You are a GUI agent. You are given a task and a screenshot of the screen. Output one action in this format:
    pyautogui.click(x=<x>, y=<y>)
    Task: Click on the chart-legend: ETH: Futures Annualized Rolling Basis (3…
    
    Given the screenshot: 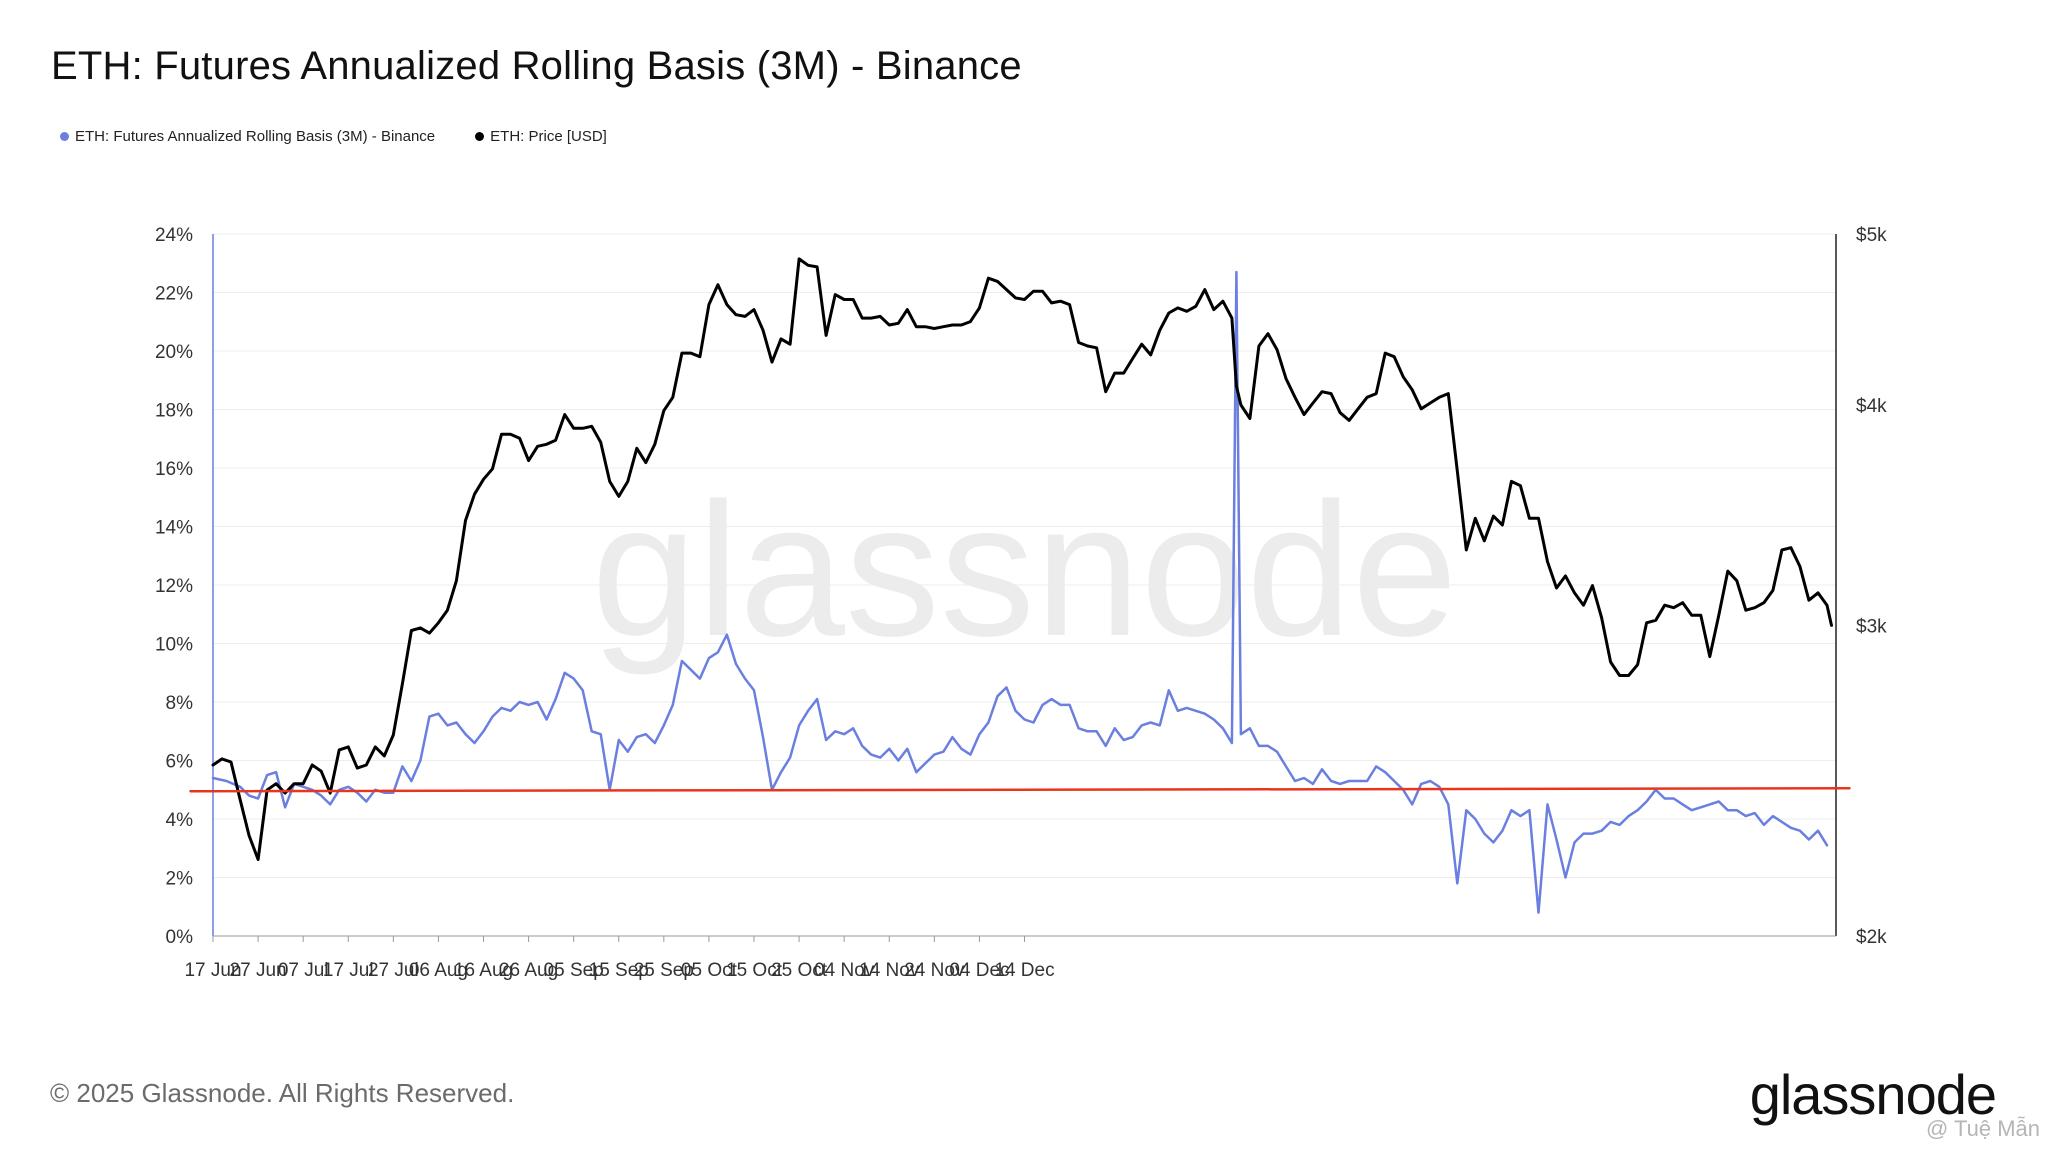 What is the action you would take?
    pyautogui.click(x=333, y=136)
    